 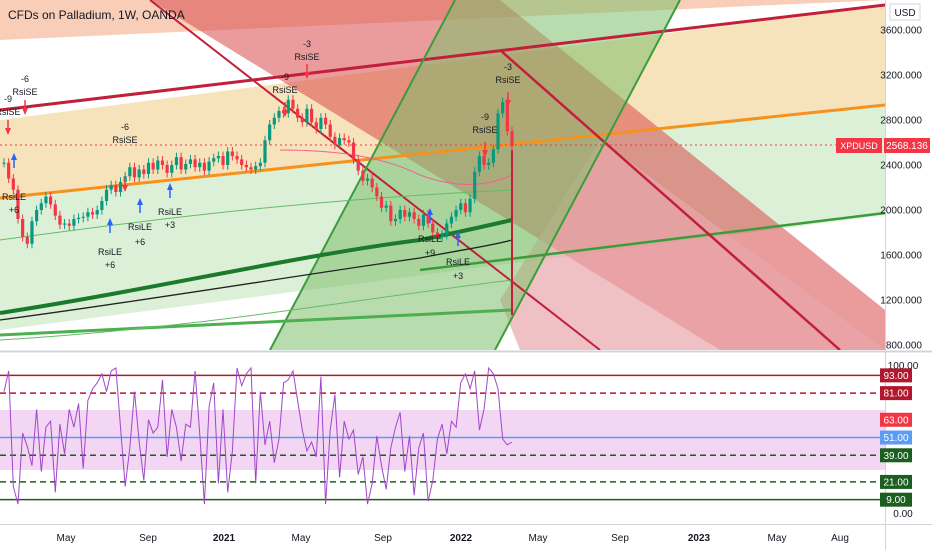 What do you see at coordinates (587, 175) in the screenshot?
I see `green-channel-right` at bounding box center [587, 175].